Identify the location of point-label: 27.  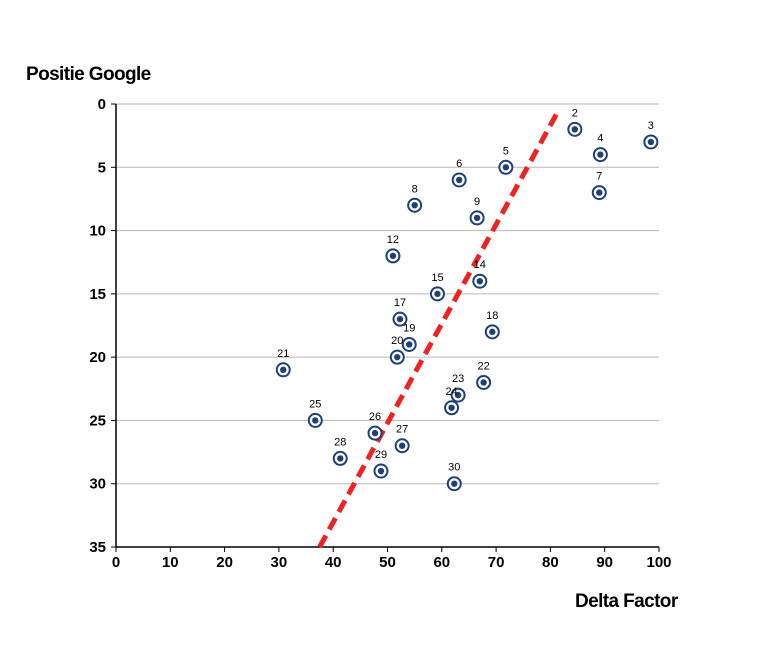
(402, 430).